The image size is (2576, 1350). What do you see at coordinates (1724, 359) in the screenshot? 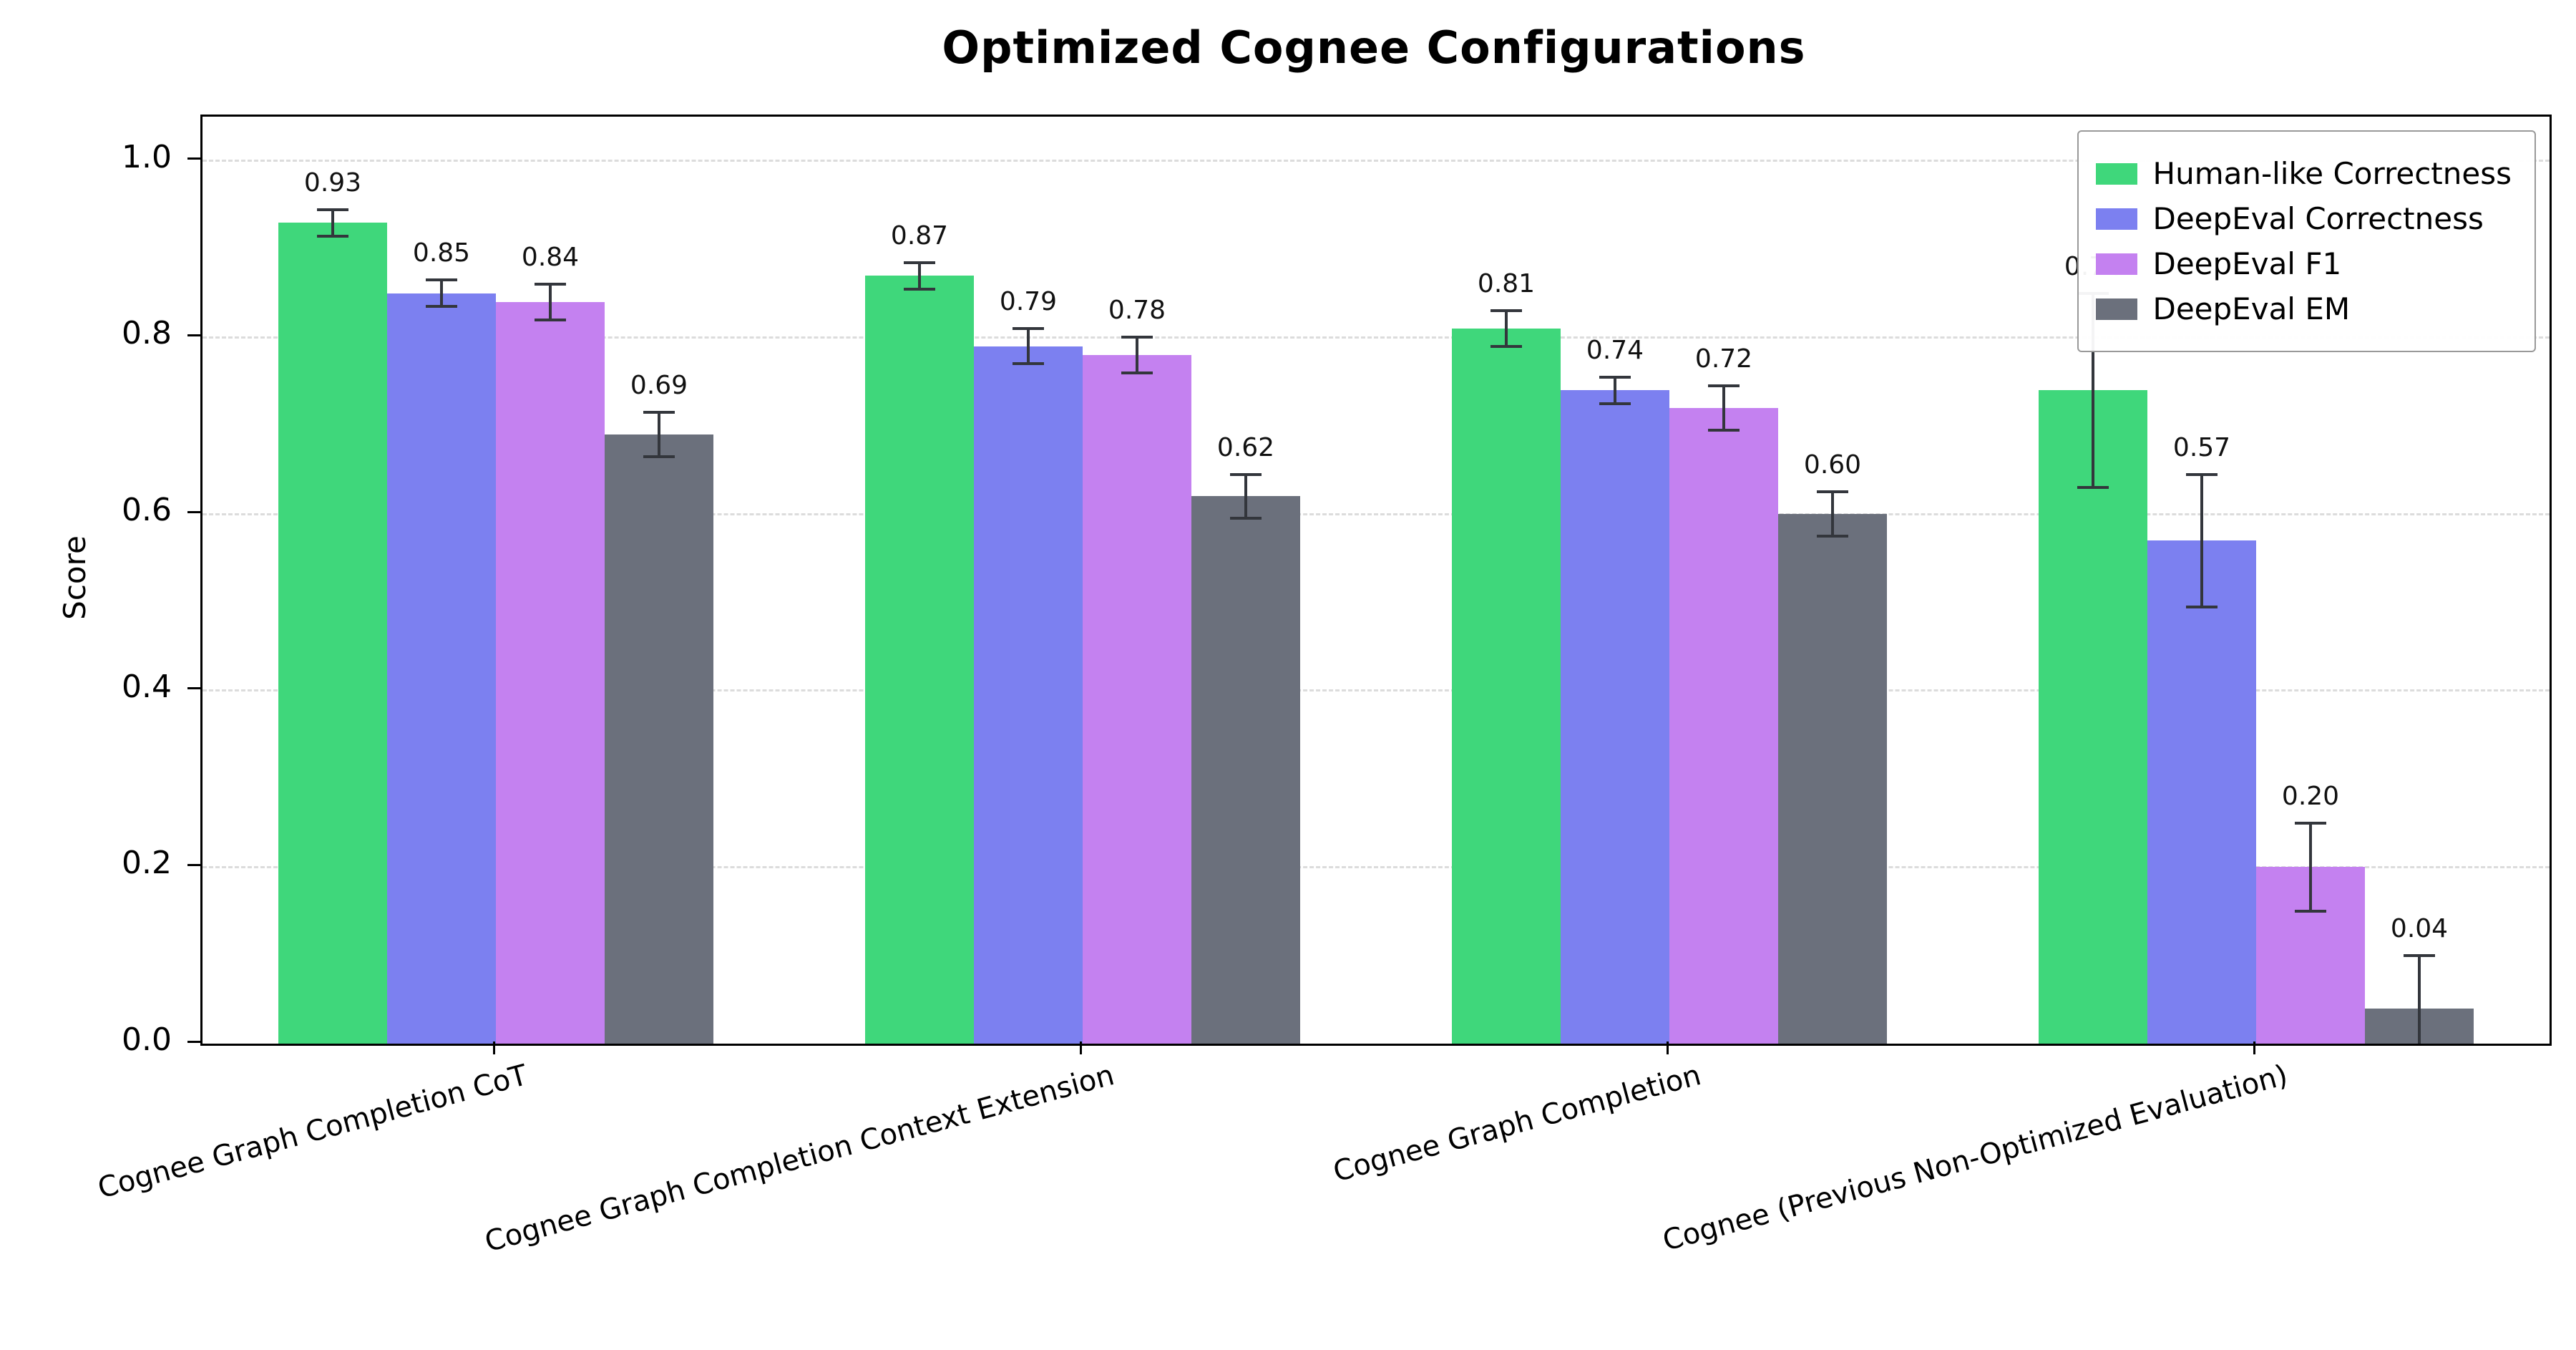
I see `bar-value-label: 0.72` at bounding box center [1724, 359].